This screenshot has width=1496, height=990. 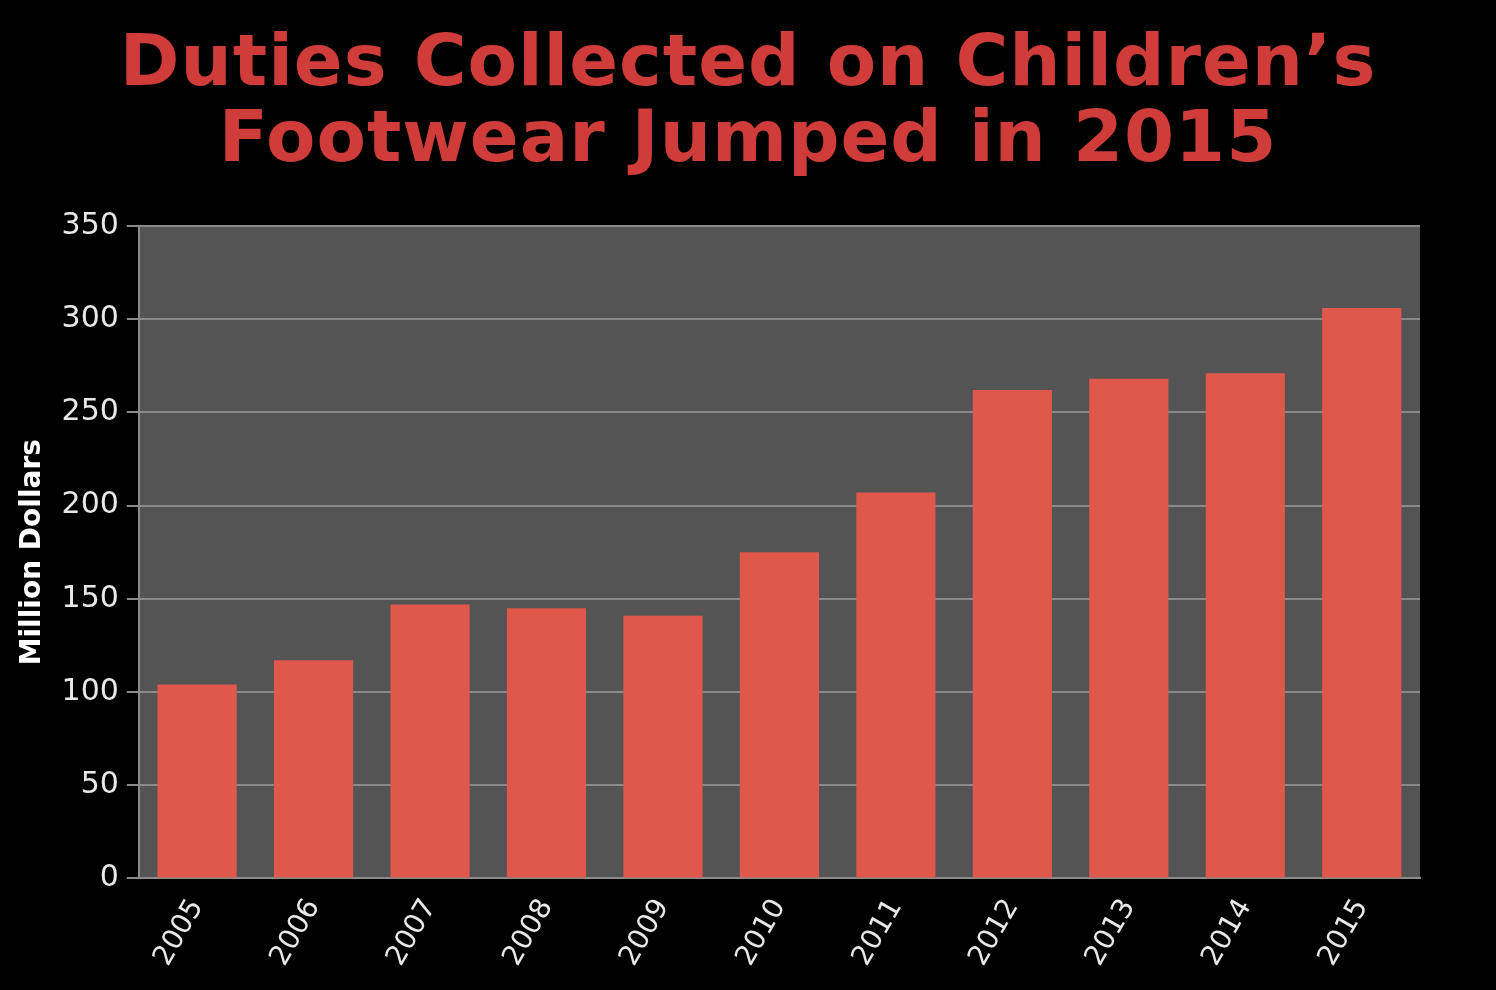 What do you see at coordinates (90, 503) in the screenshot?
I see `y-tick-label: 200` at bounding box center [90, 503].